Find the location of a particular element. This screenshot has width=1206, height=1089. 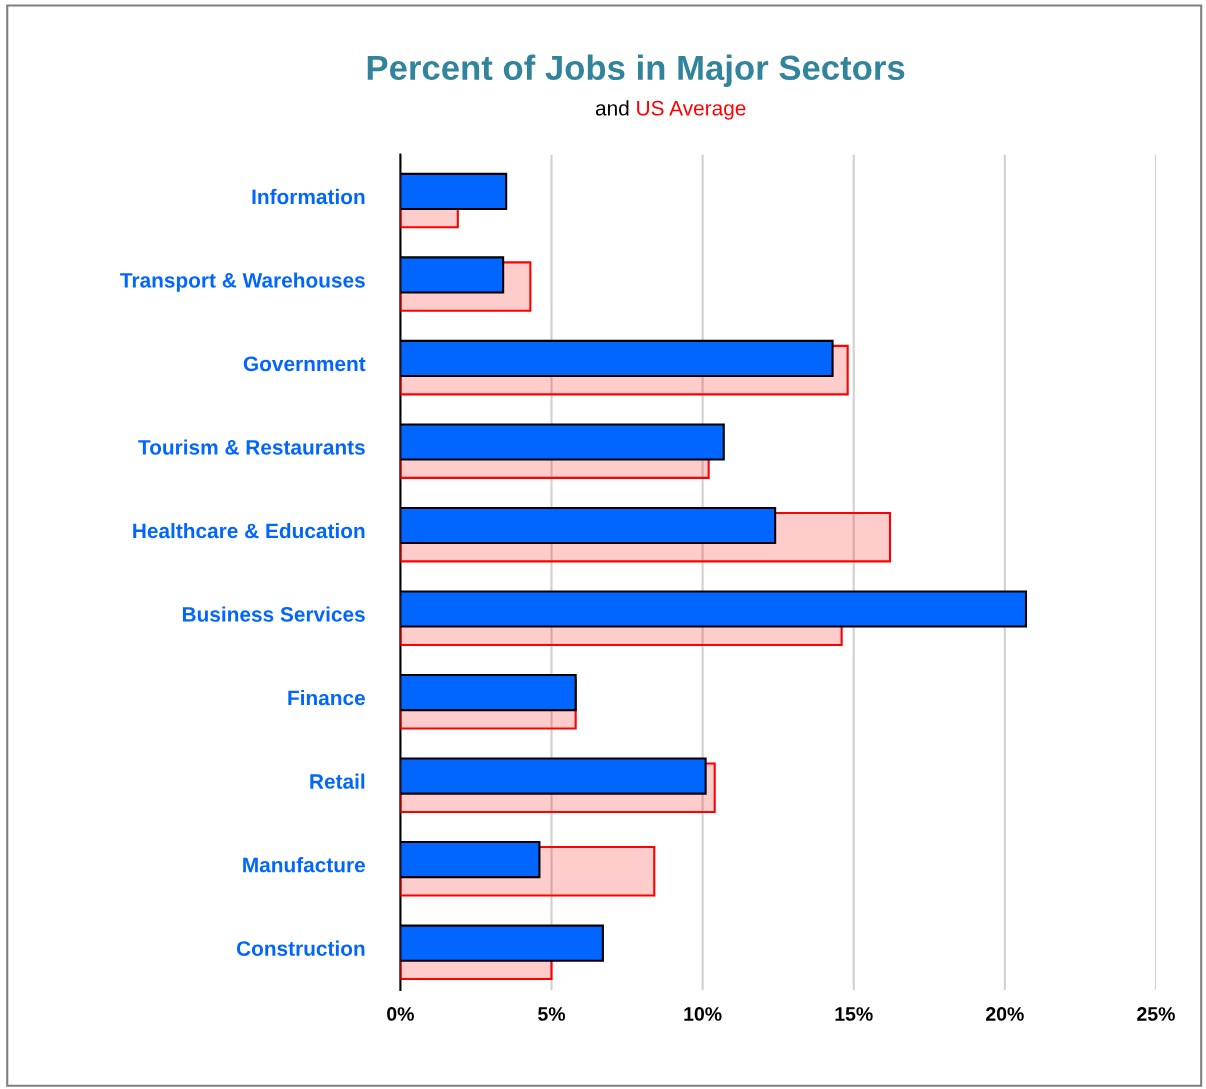

x-tick-label: 5% is located at coordinates (552, 1014).